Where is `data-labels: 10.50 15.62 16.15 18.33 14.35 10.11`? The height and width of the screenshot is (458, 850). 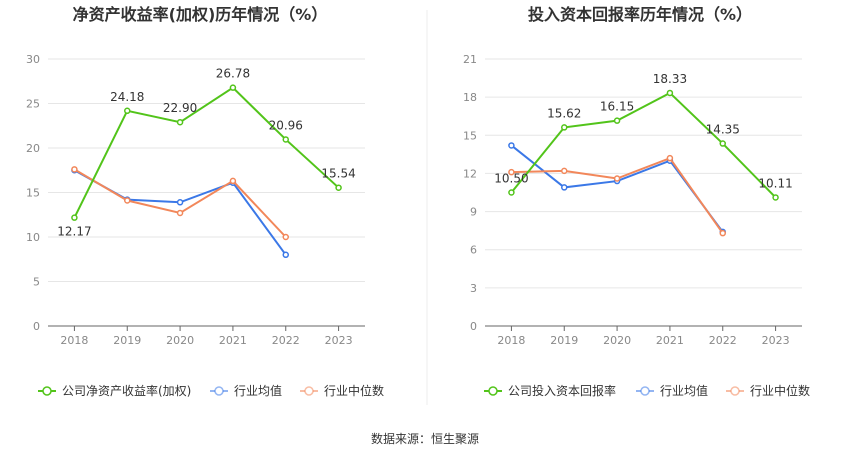 data-labels: 10.50 15.62 16.15 18.33 14.35 10.11 is located at coordinates (643, 131).